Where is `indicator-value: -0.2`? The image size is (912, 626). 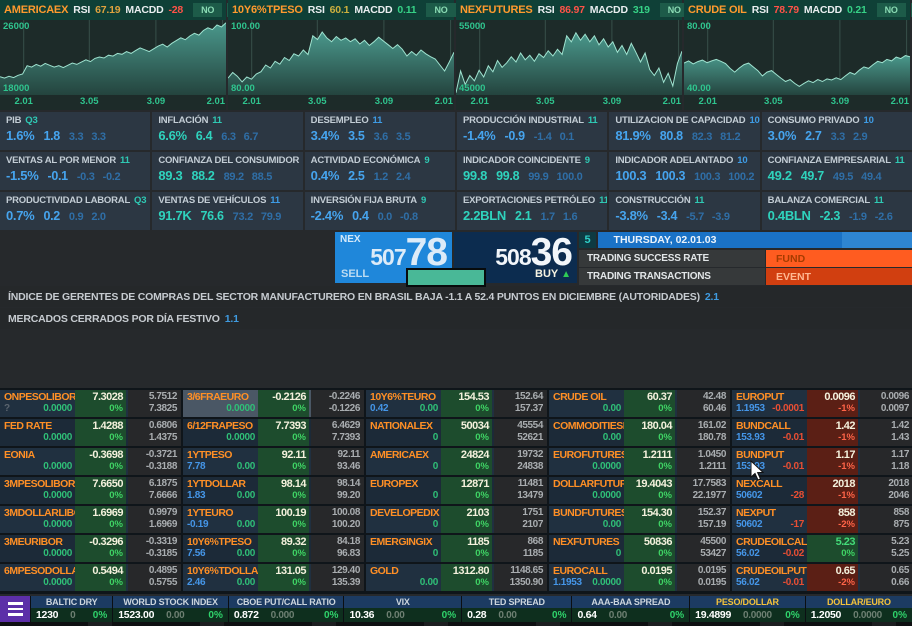 indicator-value: -0.2 is located at coordinates (111, 177).